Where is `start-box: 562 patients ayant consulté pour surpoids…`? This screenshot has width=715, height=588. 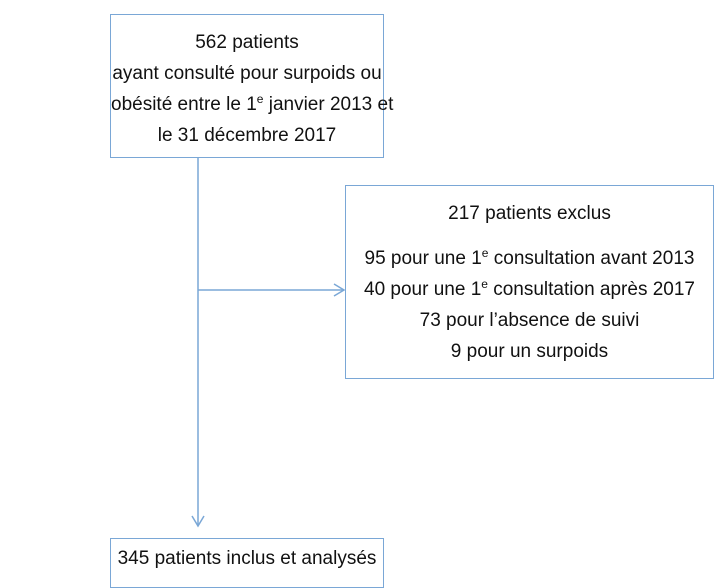
start-box: 562 patients ayant consulté pour surpoids… is located at coordinates (251, 86).